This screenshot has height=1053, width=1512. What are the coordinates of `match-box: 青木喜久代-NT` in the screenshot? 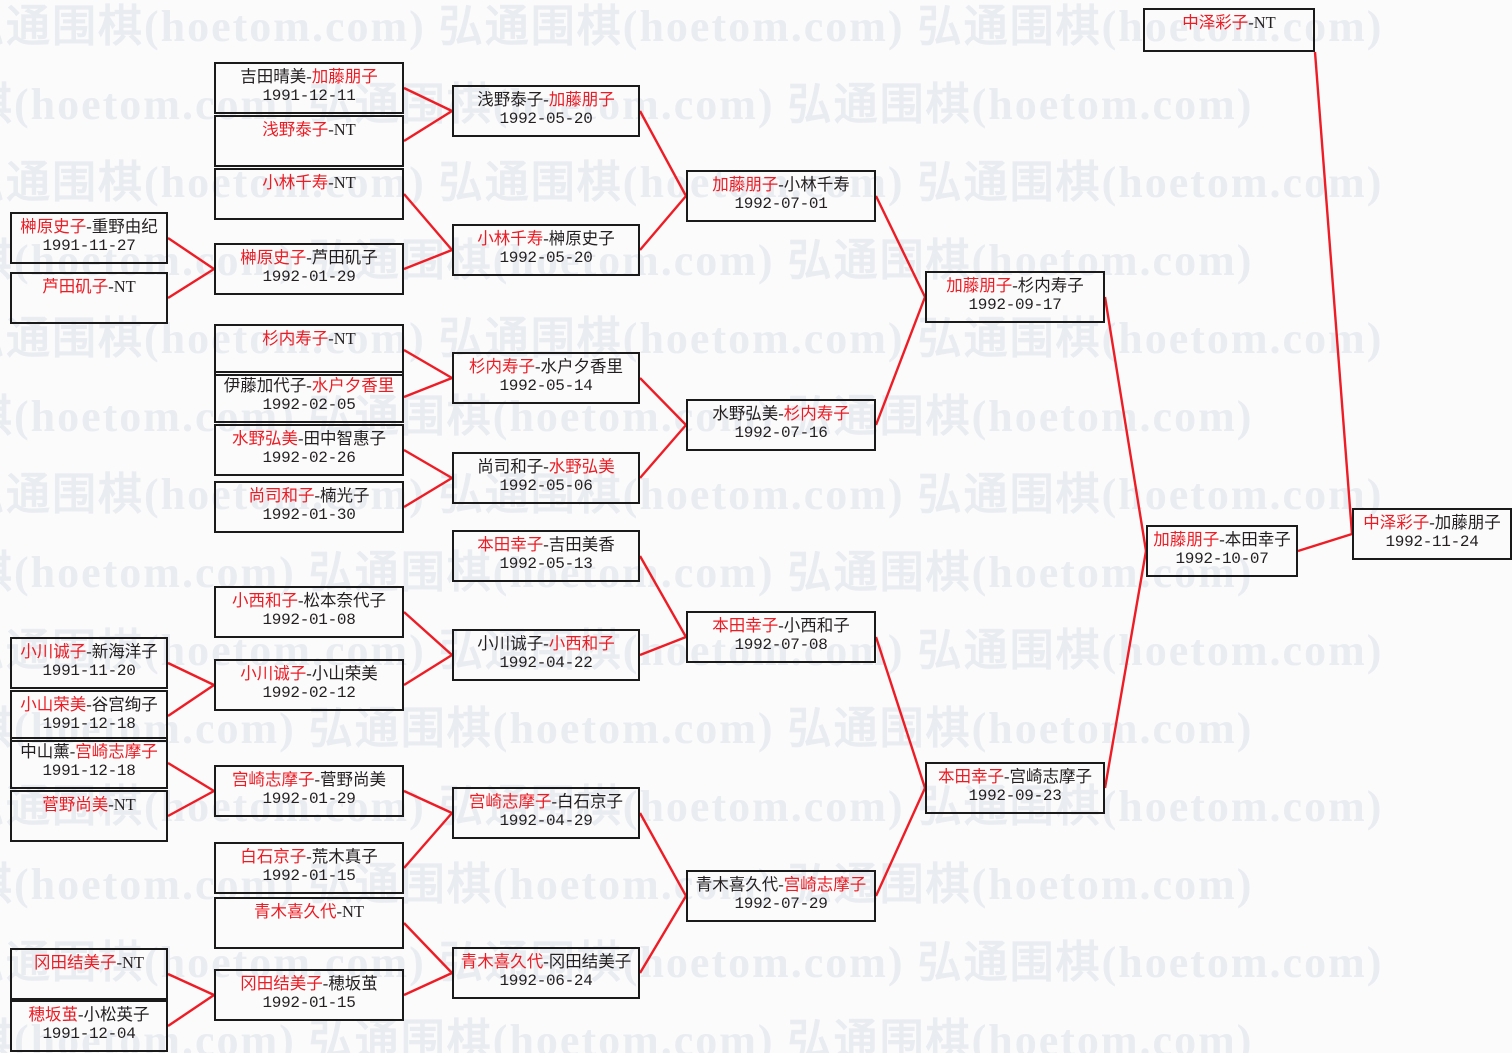 It's located at (309, 923).